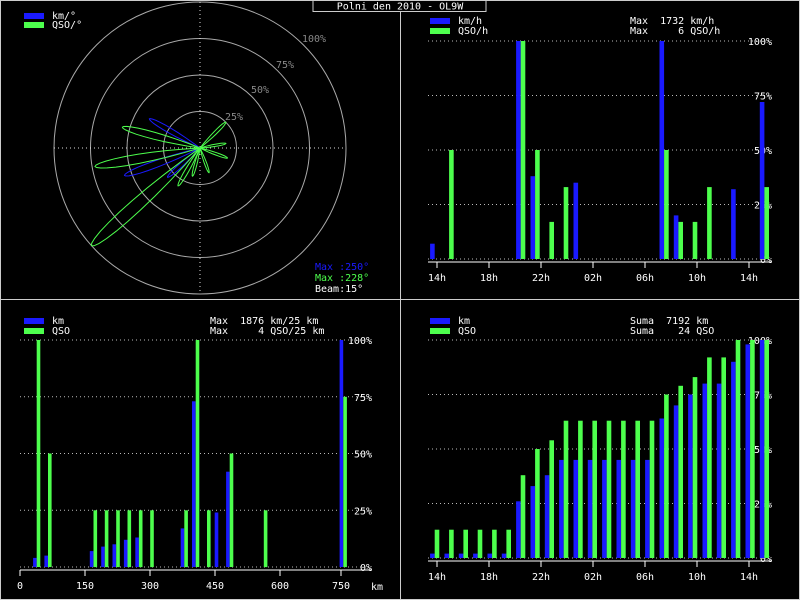  Describe the element at coordinates (20, 586) in the screenshot. I see `x-tick-label: 0` at that location.